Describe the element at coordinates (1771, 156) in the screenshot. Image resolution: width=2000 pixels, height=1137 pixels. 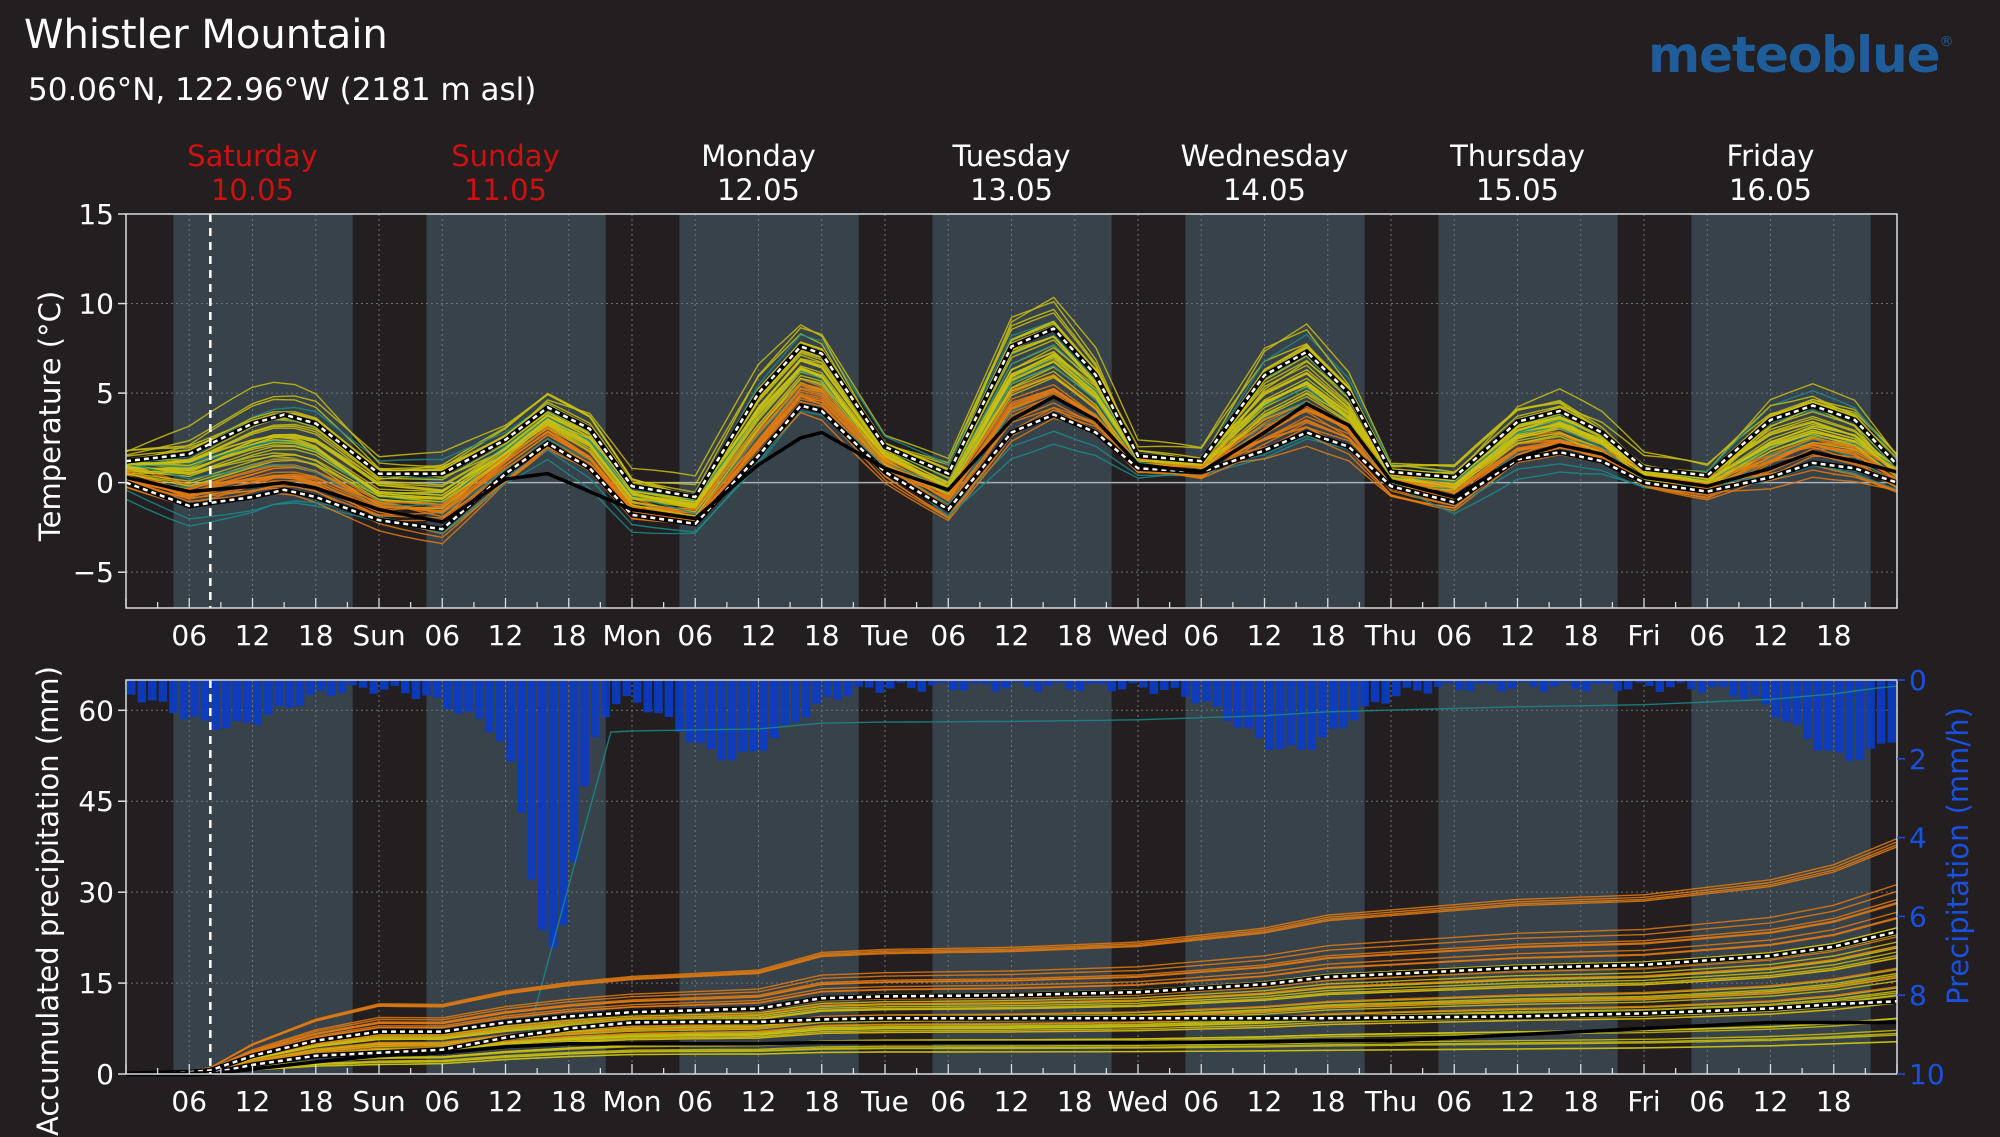
I see `day-name-friday: Friday` at that location.